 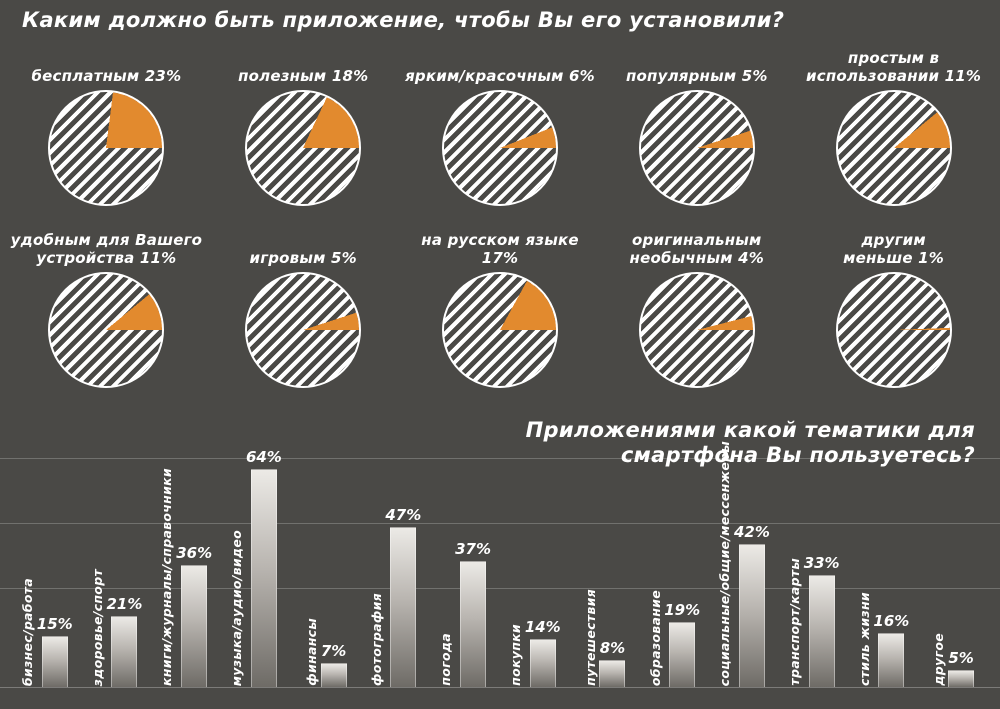 What do you see at coordinates (167, 576) in the screenshot?
I see `bar-category-label: книги/журналы/справочники` at bounding box center [167, 576].